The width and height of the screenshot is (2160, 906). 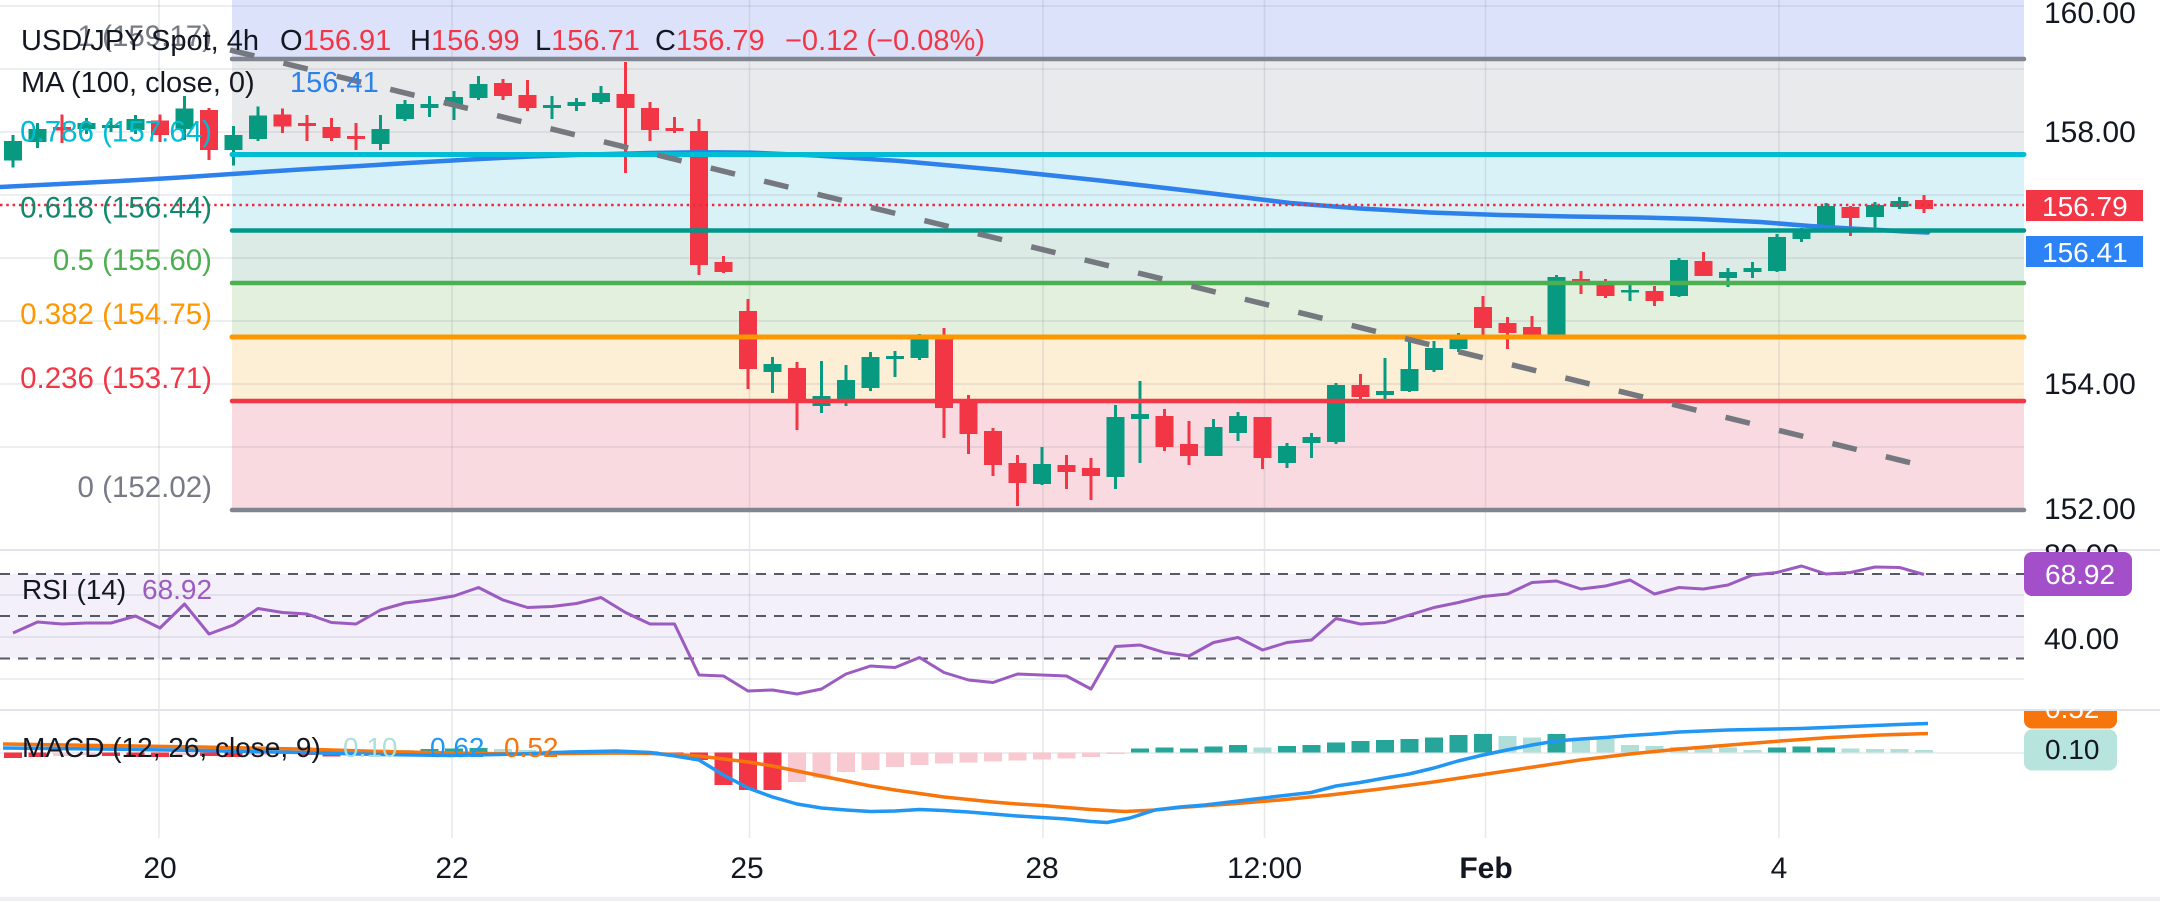 I want to click on svg-text: 156.41, so click(x=2085, y=252).